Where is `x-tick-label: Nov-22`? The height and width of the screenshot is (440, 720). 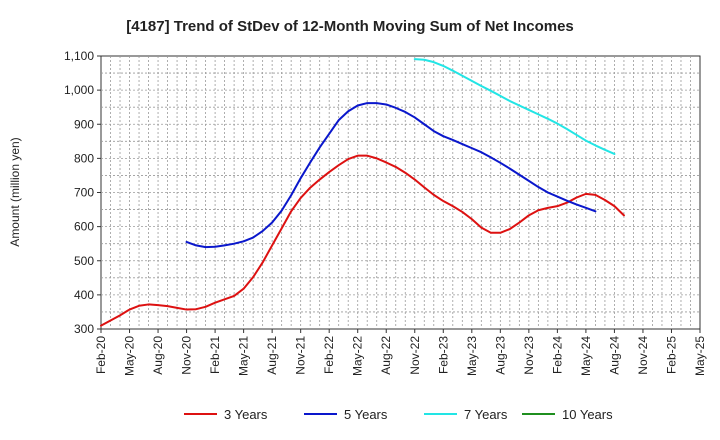 x-tick-label: Nov-22 is located at coordinates (415, 355).